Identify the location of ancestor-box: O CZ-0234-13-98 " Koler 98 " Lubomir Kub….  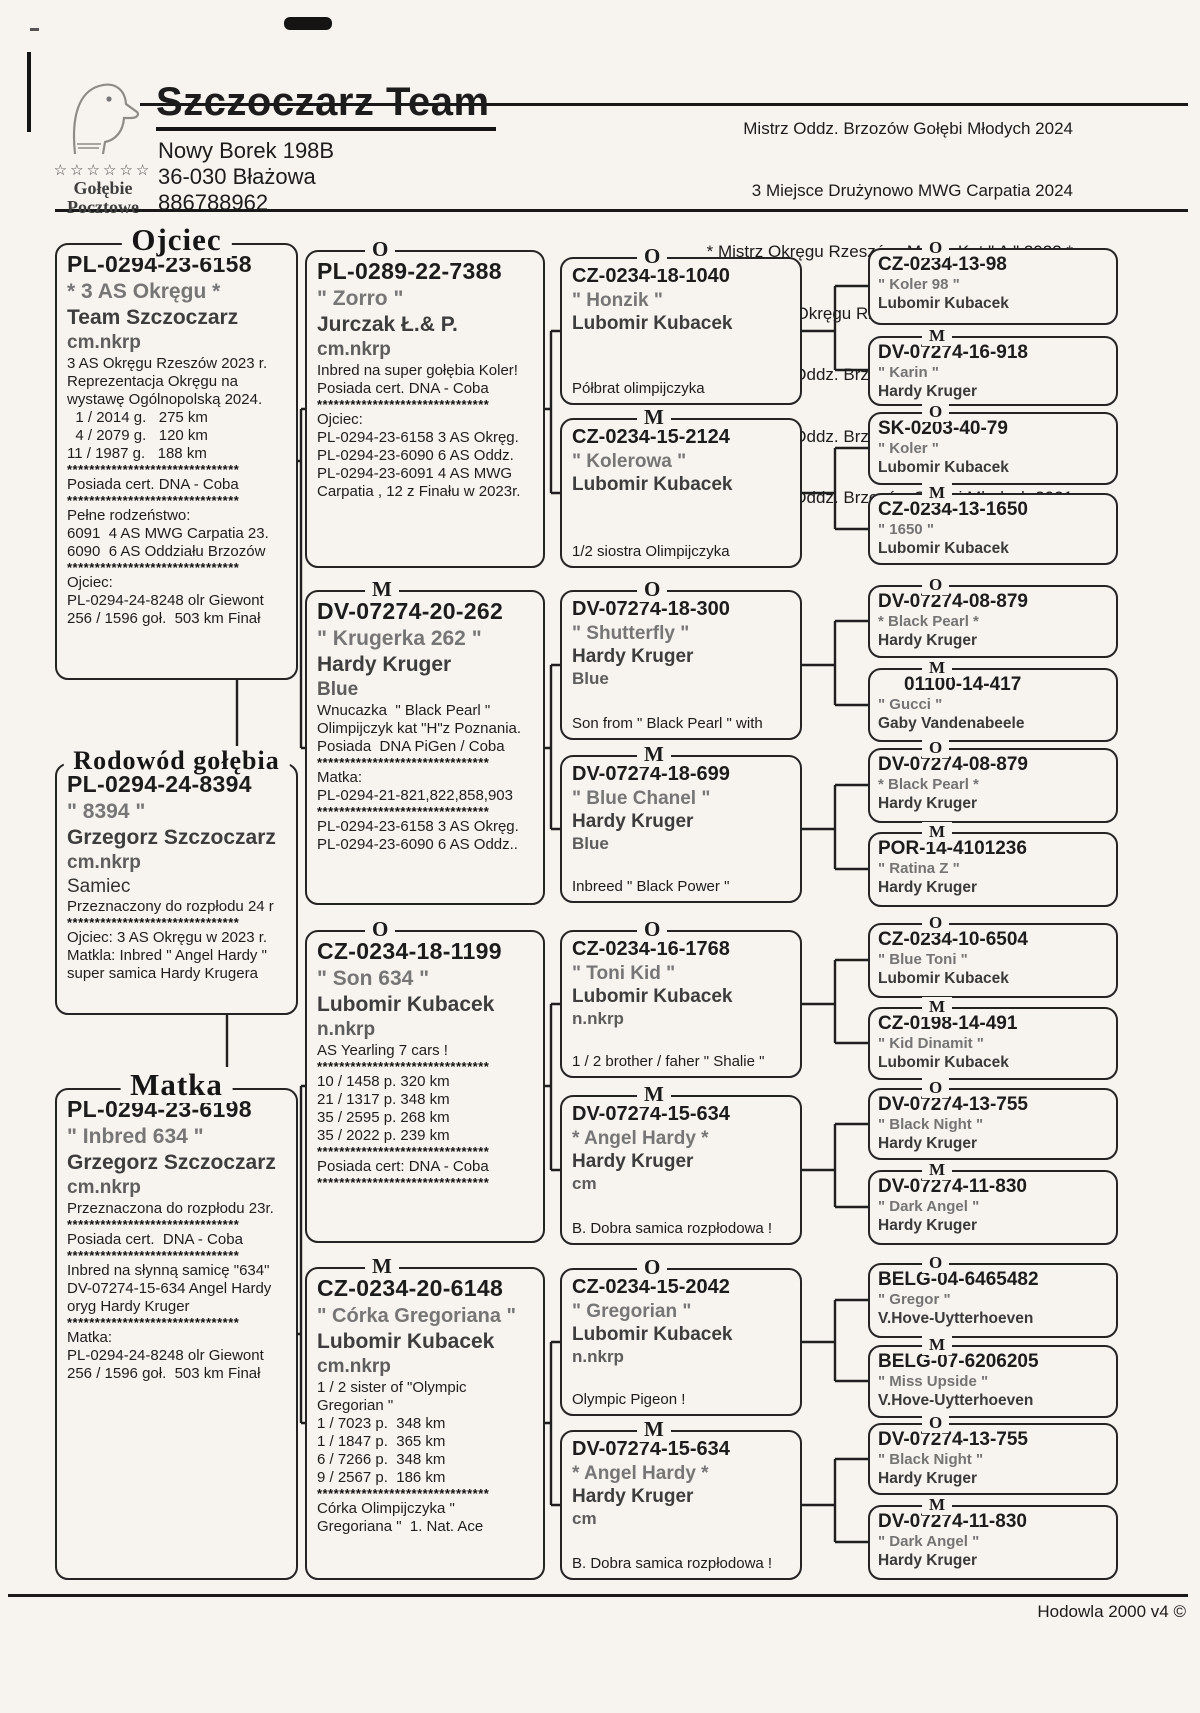
(993, 281).